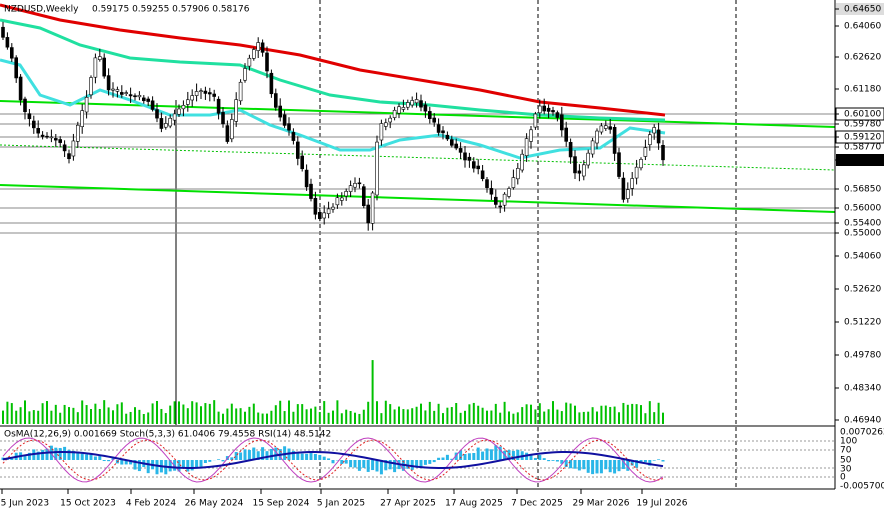 The width and height of the screenshot is (884, 513). I want to click on trend-line, so click(418, 157).